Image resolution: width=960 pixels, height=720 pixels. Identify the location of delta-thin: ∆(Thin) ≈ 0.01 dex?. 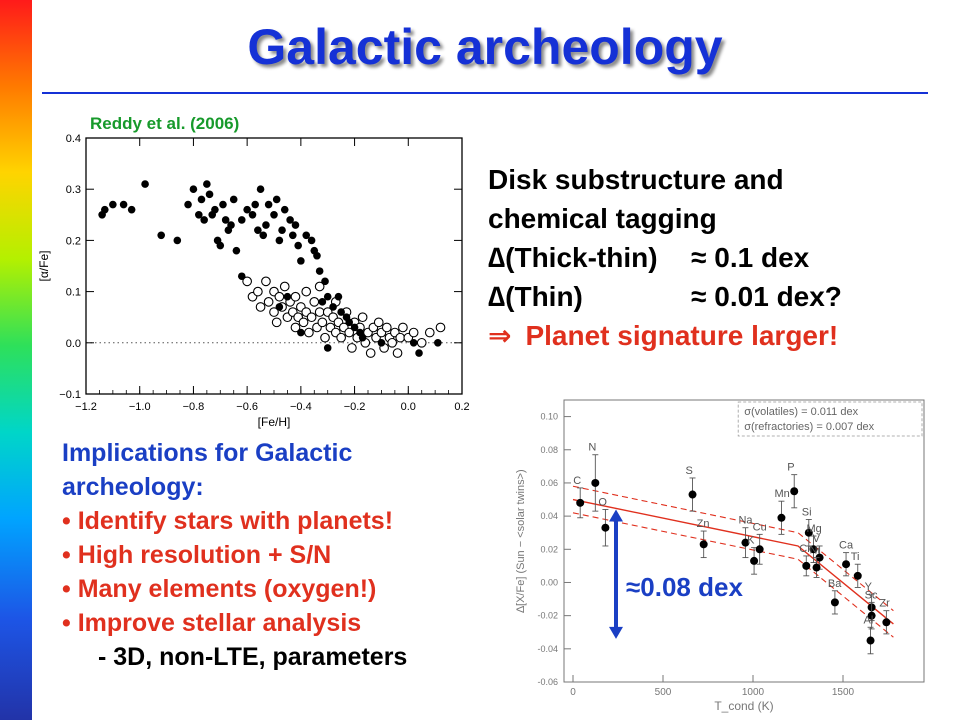
(665, 296).